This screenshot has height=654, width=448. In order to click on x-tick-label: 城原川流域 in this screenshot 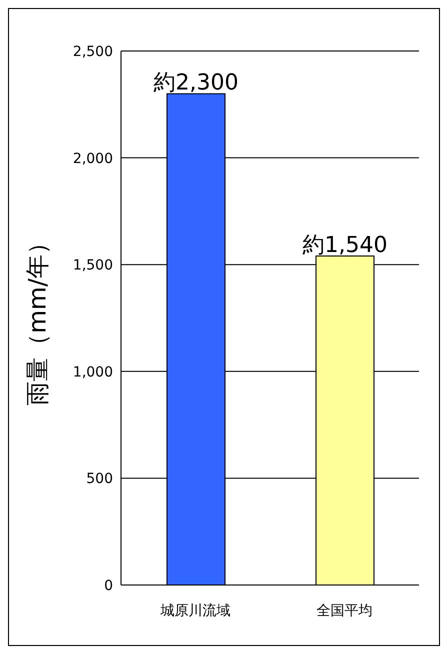, I will do `click(195, 610)`.